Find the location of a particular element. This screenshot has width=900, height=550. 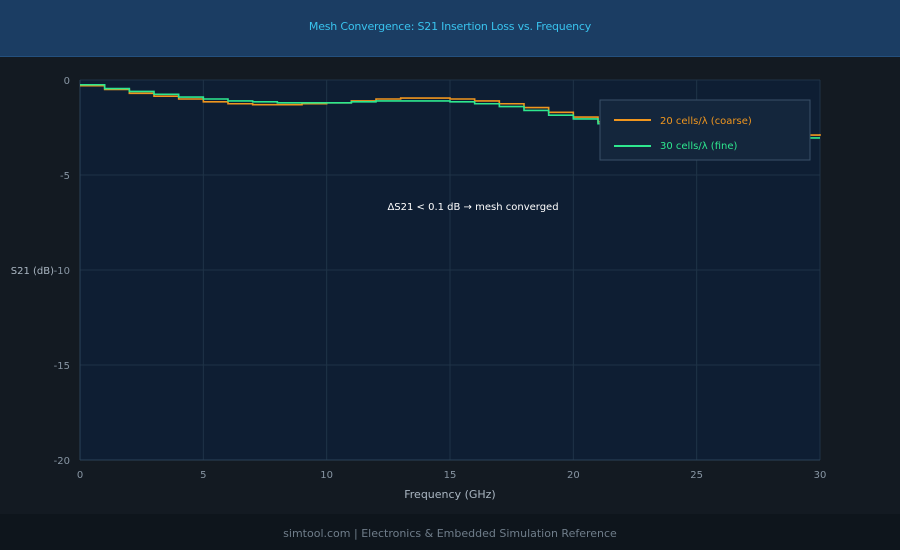

y-tick-label: -5 is located at coordinates (65, 176).